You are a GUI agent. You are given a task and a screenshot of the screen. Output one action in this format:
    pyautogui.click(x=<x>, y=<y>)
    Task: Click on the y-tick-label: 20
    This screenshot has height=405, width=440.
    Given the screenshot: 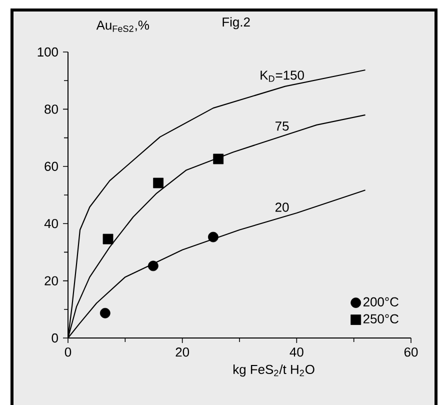 What is the action you would take?
    pyautogui.click(x=51, y=281)
    